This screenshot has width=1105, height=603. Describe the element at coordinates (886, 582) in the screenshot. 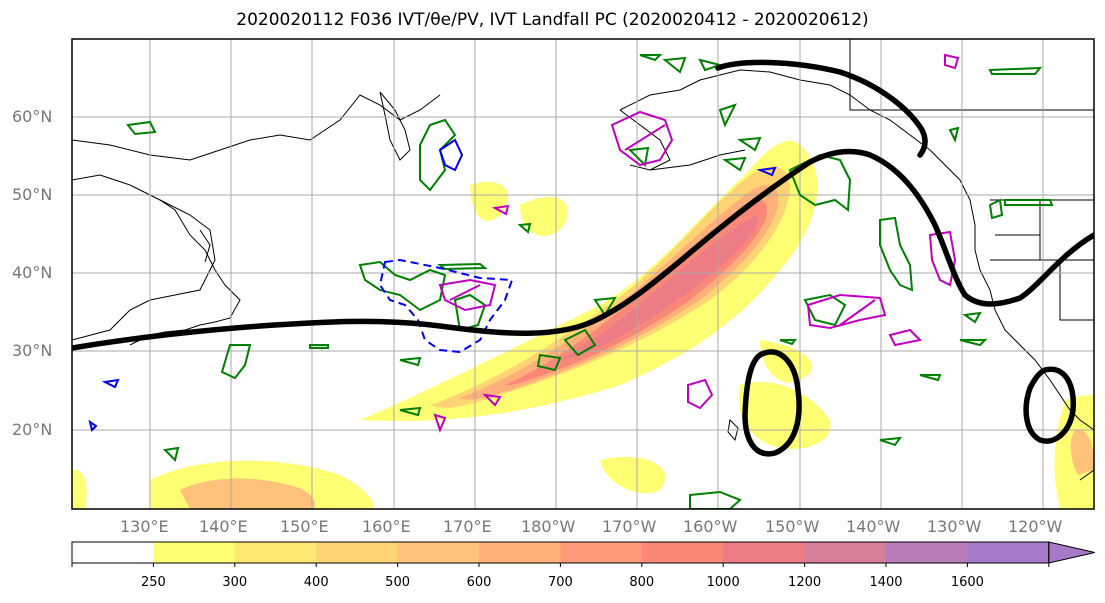

I see `colorbar-tick-label: 1400` at that location.